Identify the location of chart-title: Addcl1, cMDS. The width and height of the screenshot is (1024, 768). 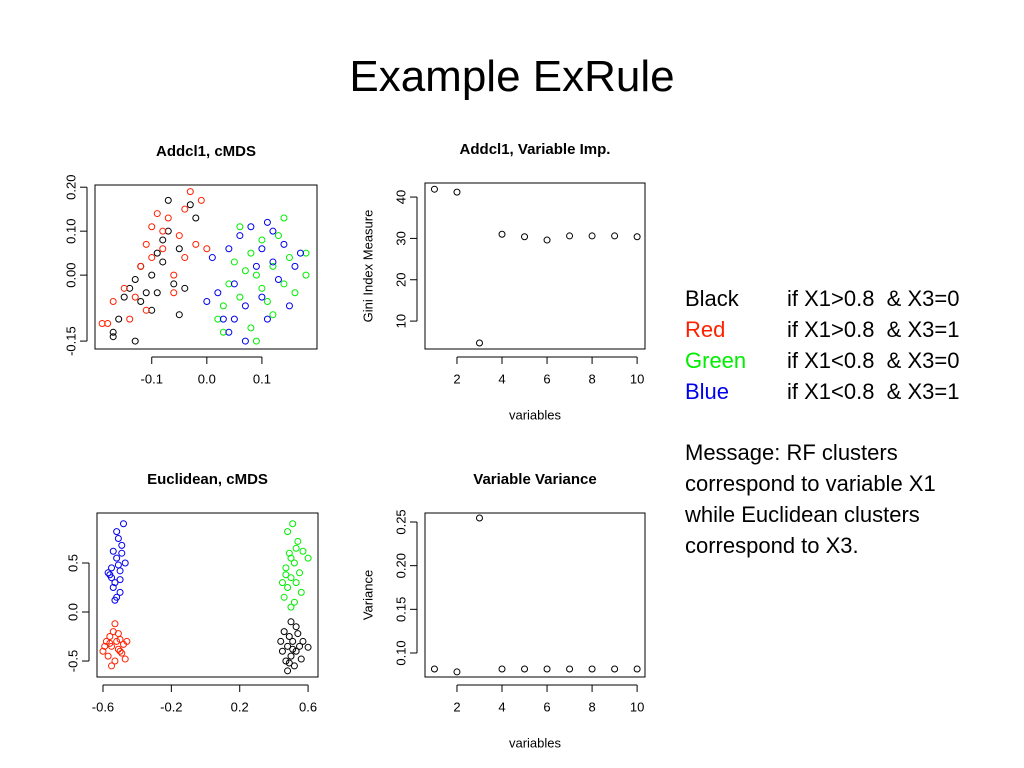
(206, 151).